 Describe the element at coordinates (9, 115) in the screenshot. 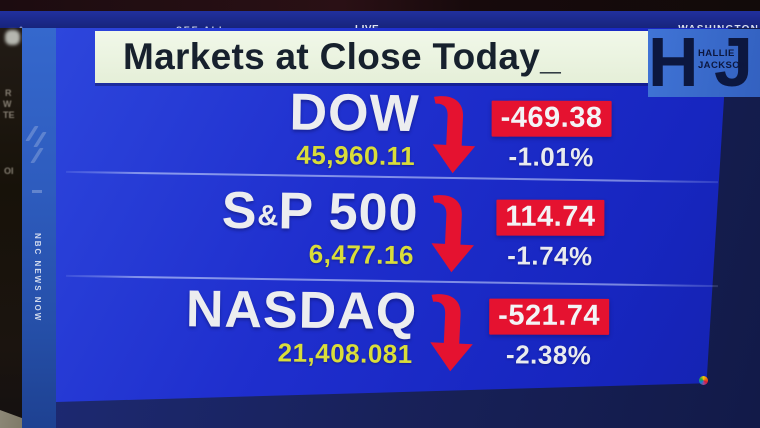

I see `bezel-text-fragment: TE` at that location.